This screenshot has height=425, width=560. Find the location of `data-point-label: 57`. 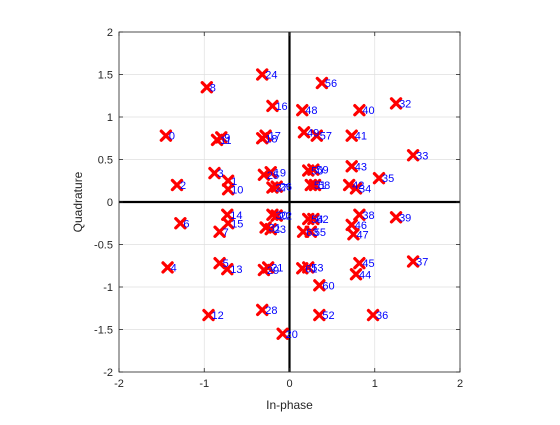

data-point-label: 57 is located at coordinates (326, 137).